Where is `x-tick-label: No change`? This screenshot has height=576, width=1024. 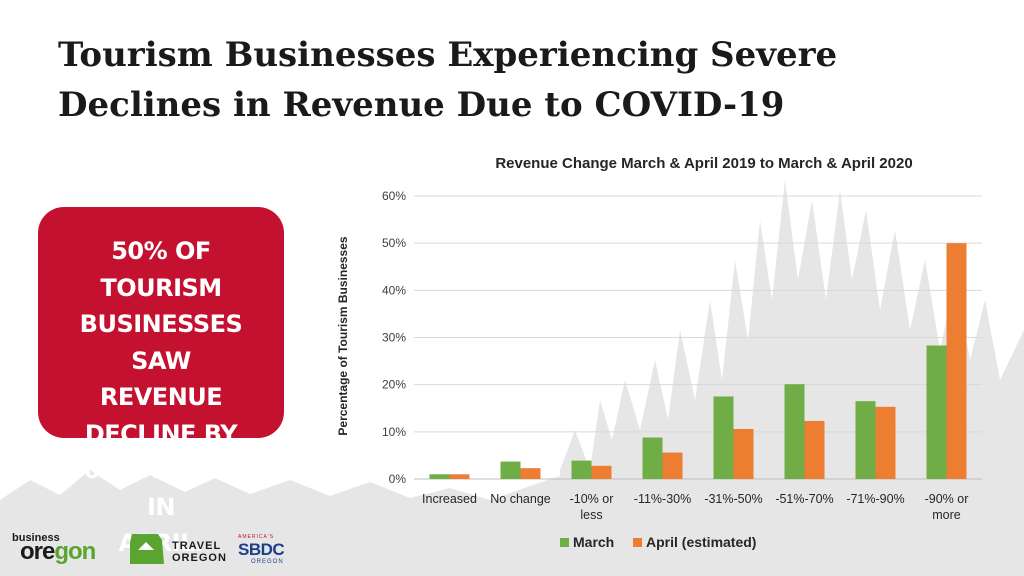
x-tick-label: No change is located at coordinates (520, 499).